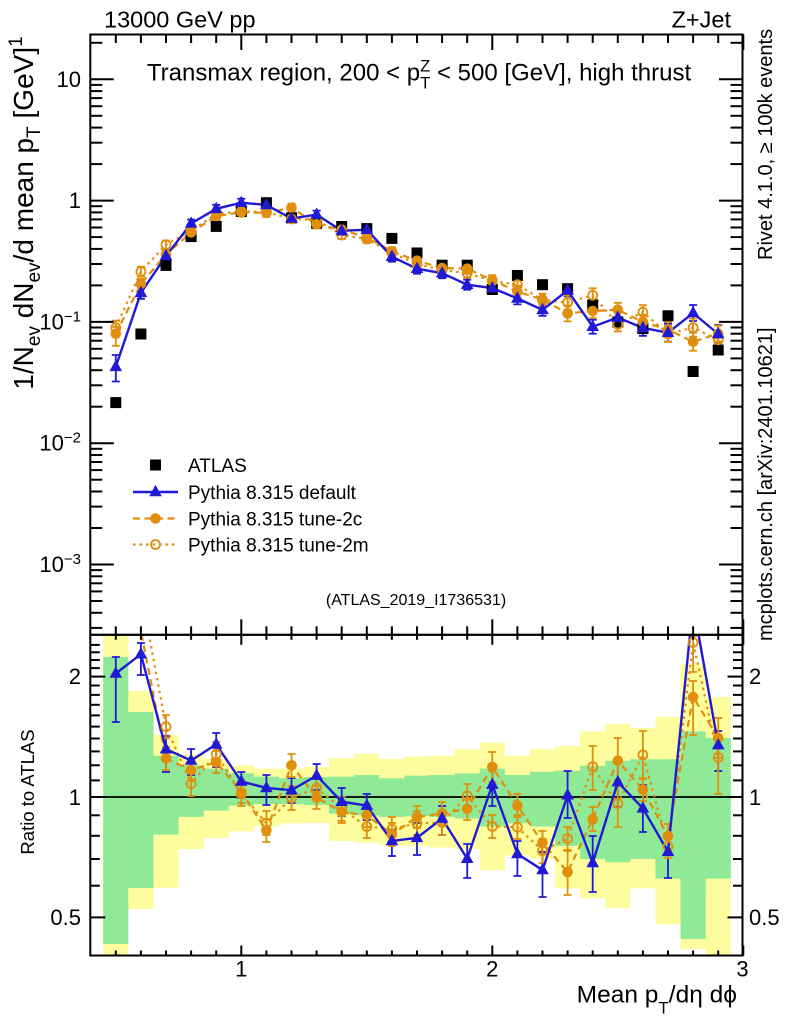 The image size is (786, 1029). Describe the element at coordinates (25, 212) in the screenshot. I see `svg-text: 1/Nev dNev/d mean pT [GeV]1` at that location.